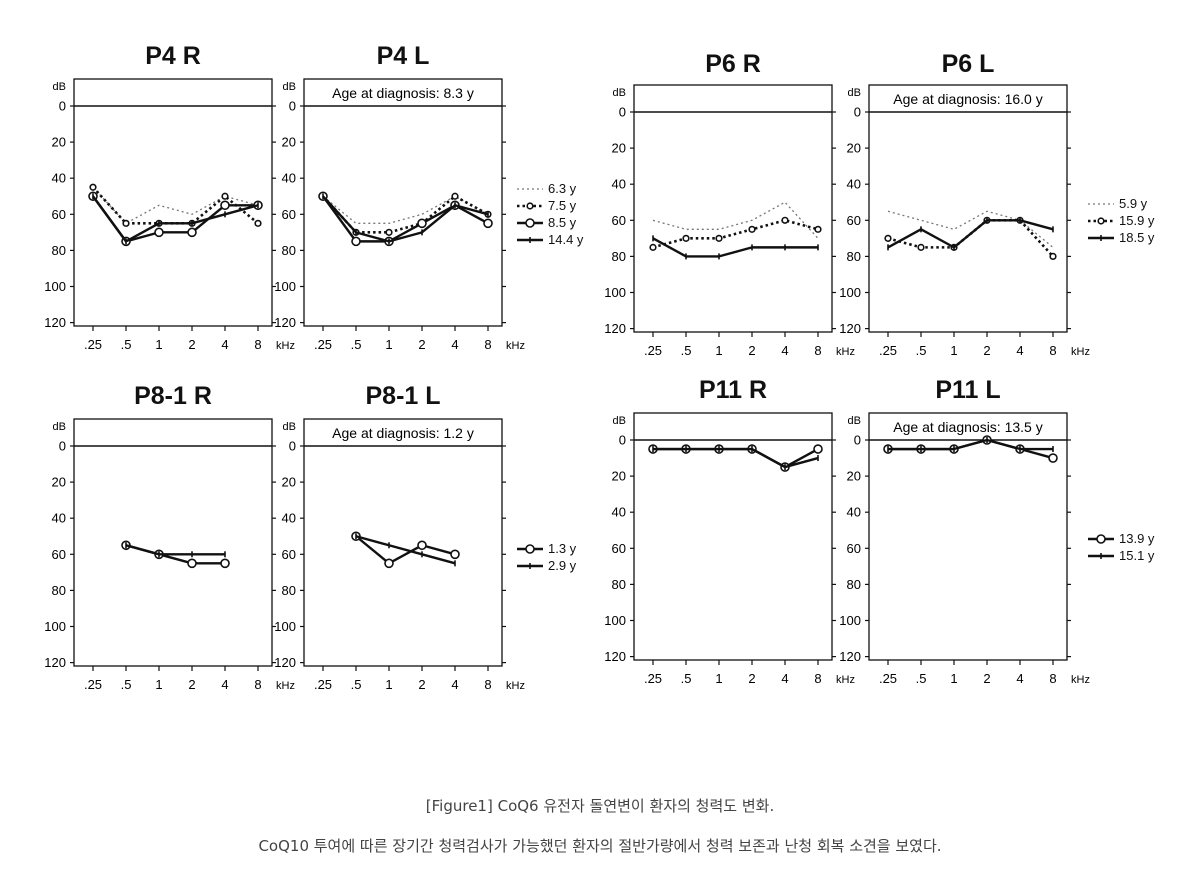  I want to click on series-14.4y, so click(175, 219).